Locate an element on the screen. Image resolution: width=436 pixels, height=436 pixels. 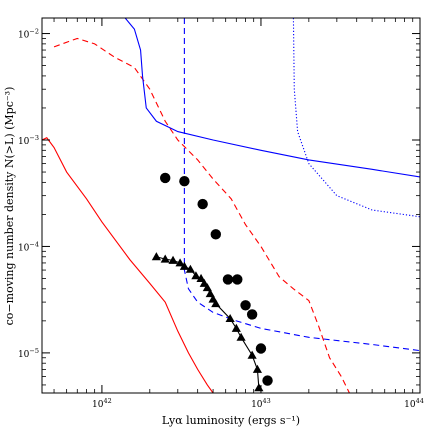
x-axis-label: Lyα luminosity (ergs s⁻¹) is located at coordinates (231, 420).